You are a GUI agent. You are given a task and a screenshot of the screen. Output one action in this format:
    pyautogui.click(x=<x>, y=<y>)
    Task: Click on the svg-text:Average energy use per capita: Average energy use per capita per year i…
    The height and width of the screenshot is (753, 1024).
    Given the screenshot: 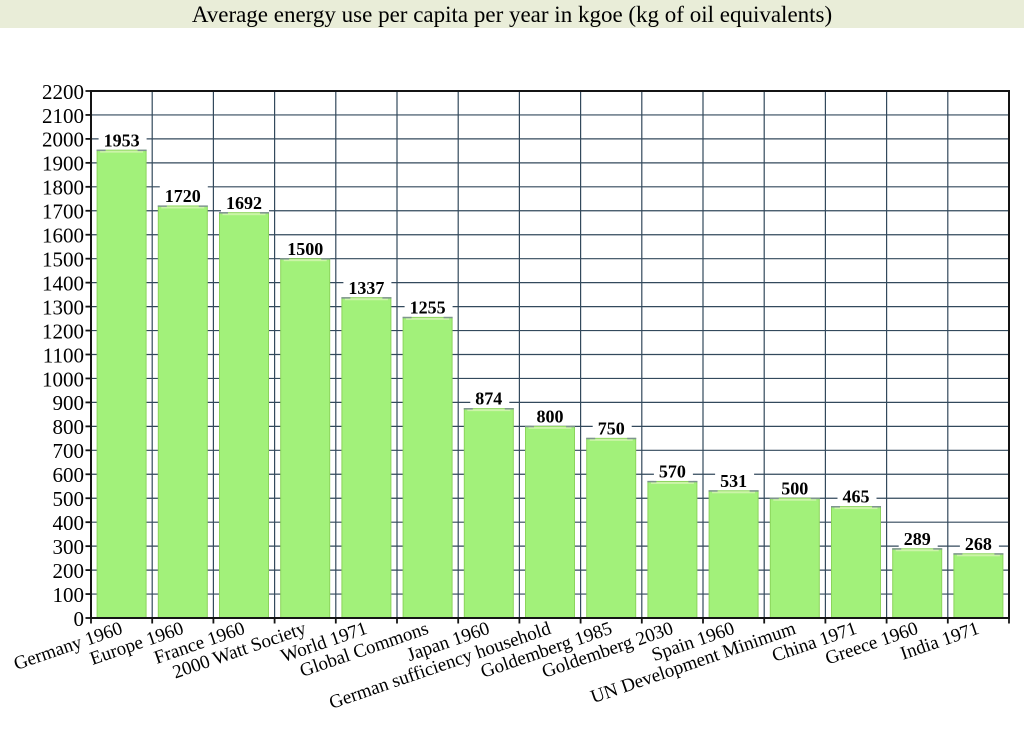 What is the action you would take?
    pyautogui.click(x=512, y=14)
    